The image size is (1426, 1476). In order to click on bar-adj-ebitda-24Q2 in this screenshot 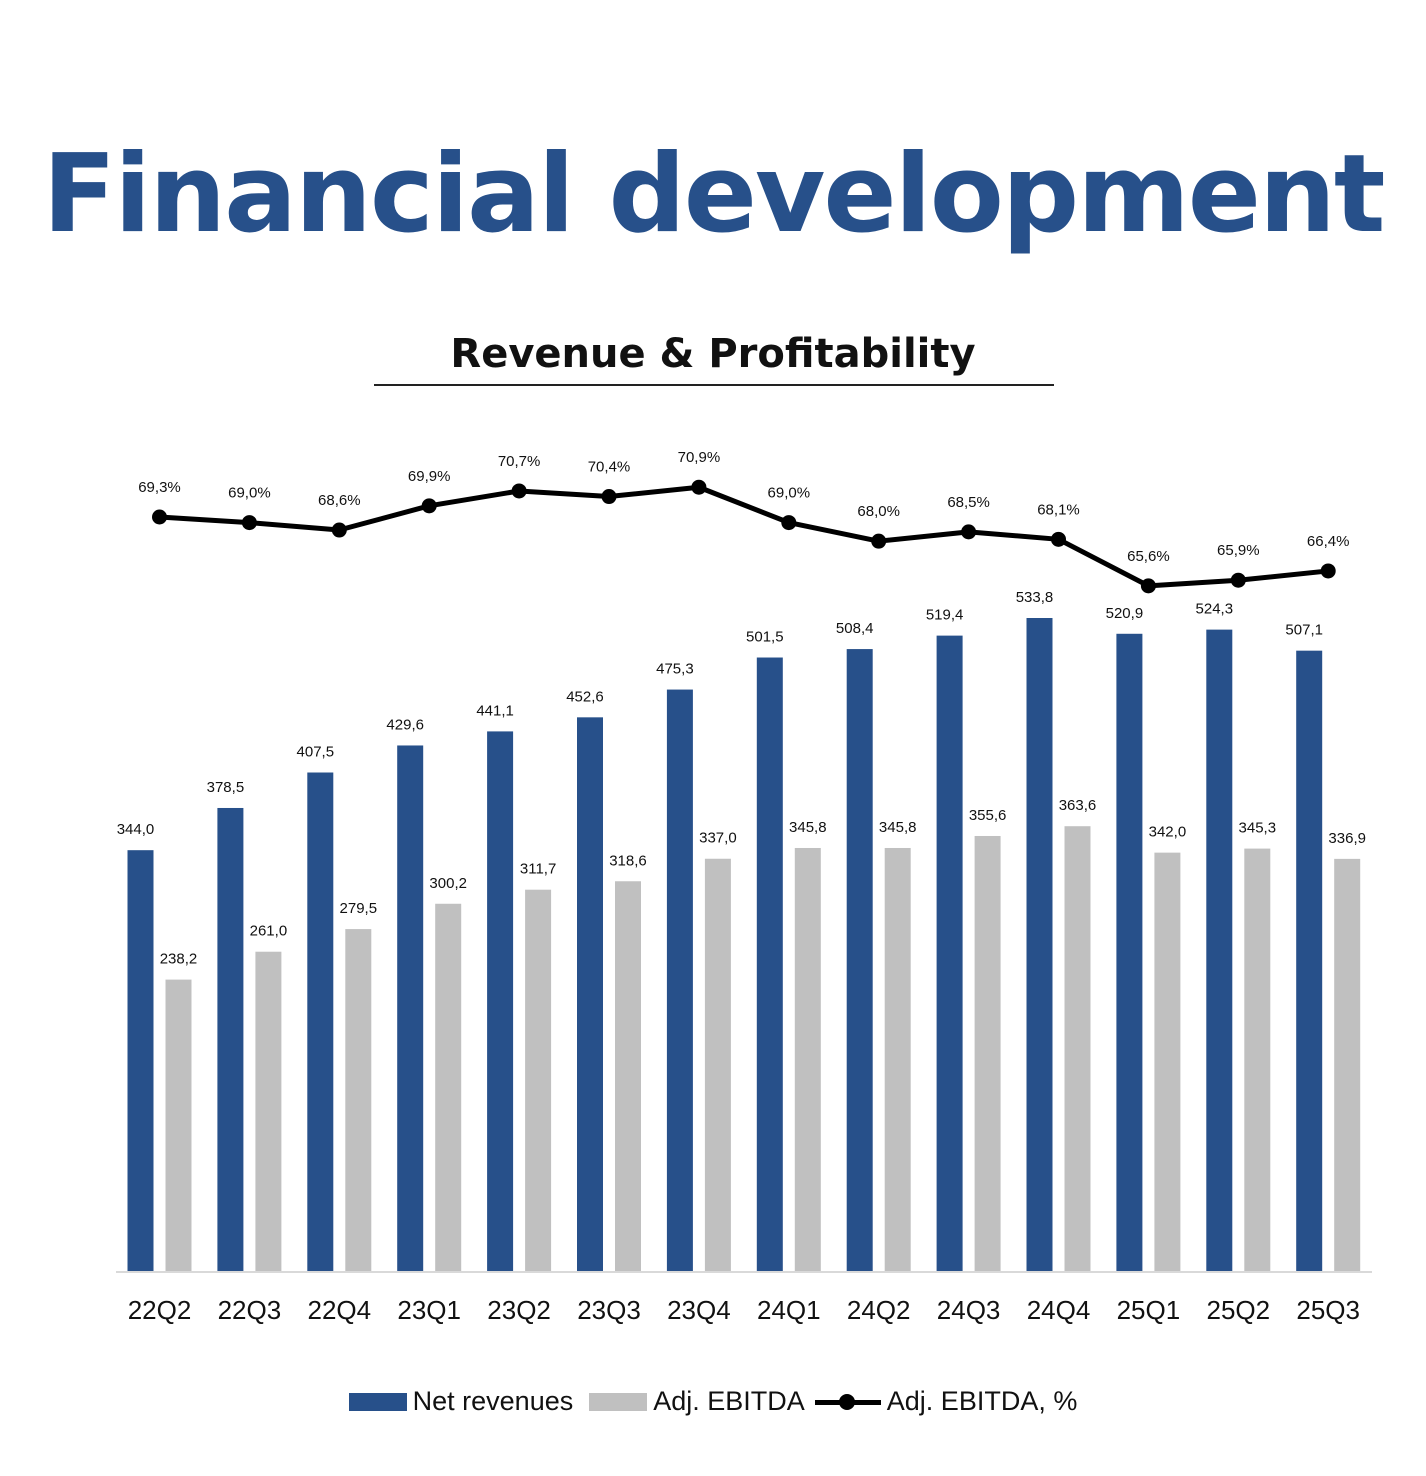, I will do `click(897, 1059)`.